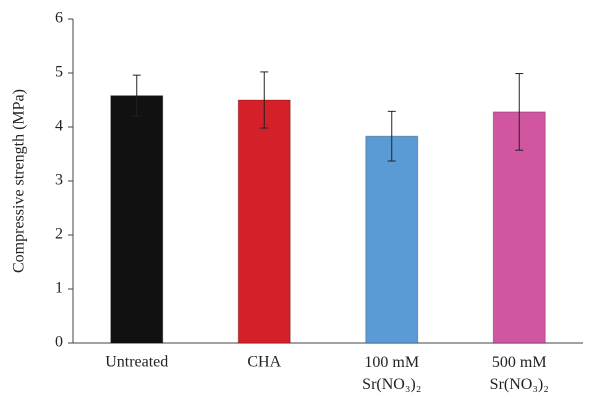  Describe the element at coordinates (264, 362) in the screenshot. I see `x-tick-label: CHA` at that location.